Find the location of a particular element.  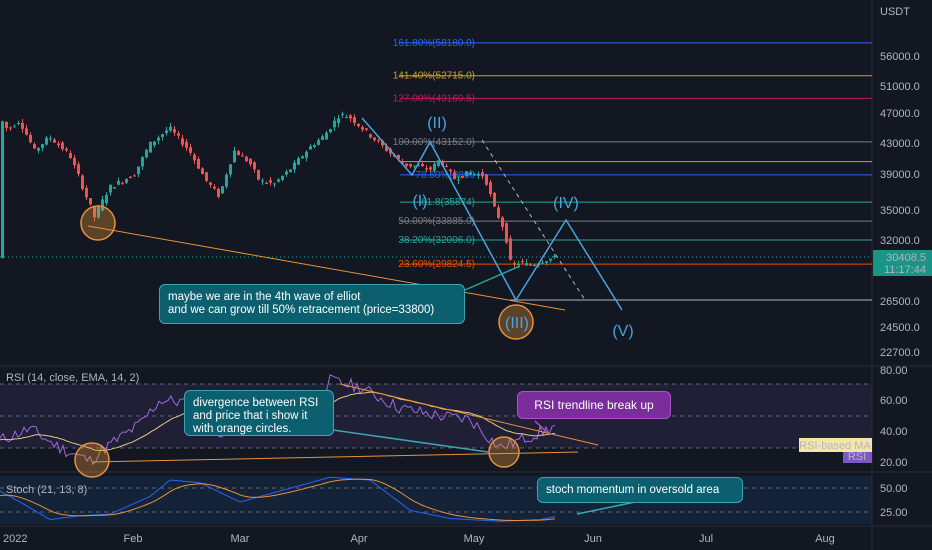

price-tick-label: 39000.0 is located at coordinates (900, 175).